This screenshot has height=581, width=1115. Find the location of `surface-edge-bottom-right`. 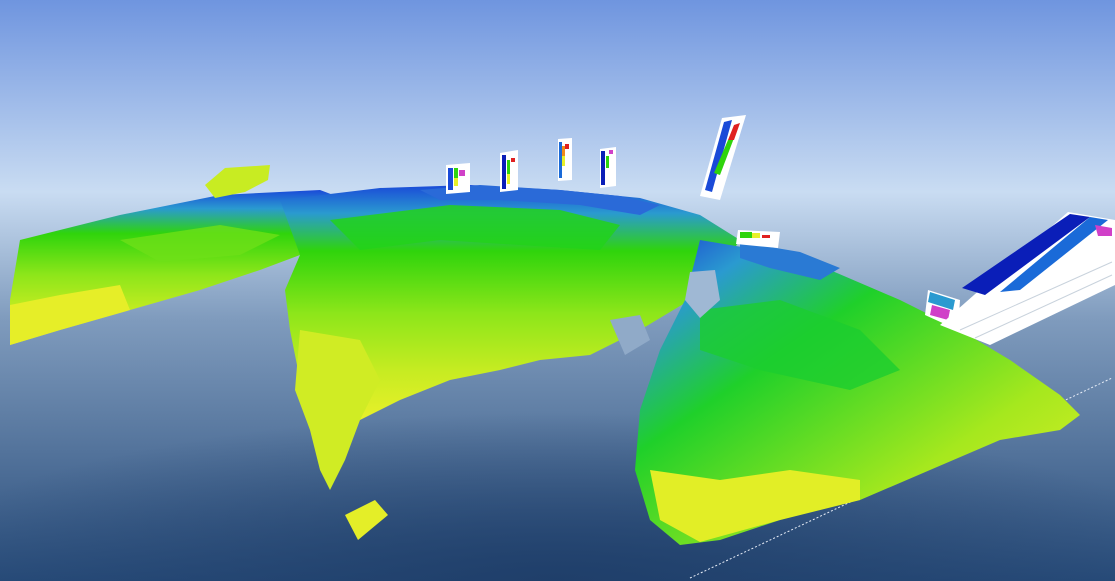

surface-edge-bottom-right is located at coordinates (755, 506).